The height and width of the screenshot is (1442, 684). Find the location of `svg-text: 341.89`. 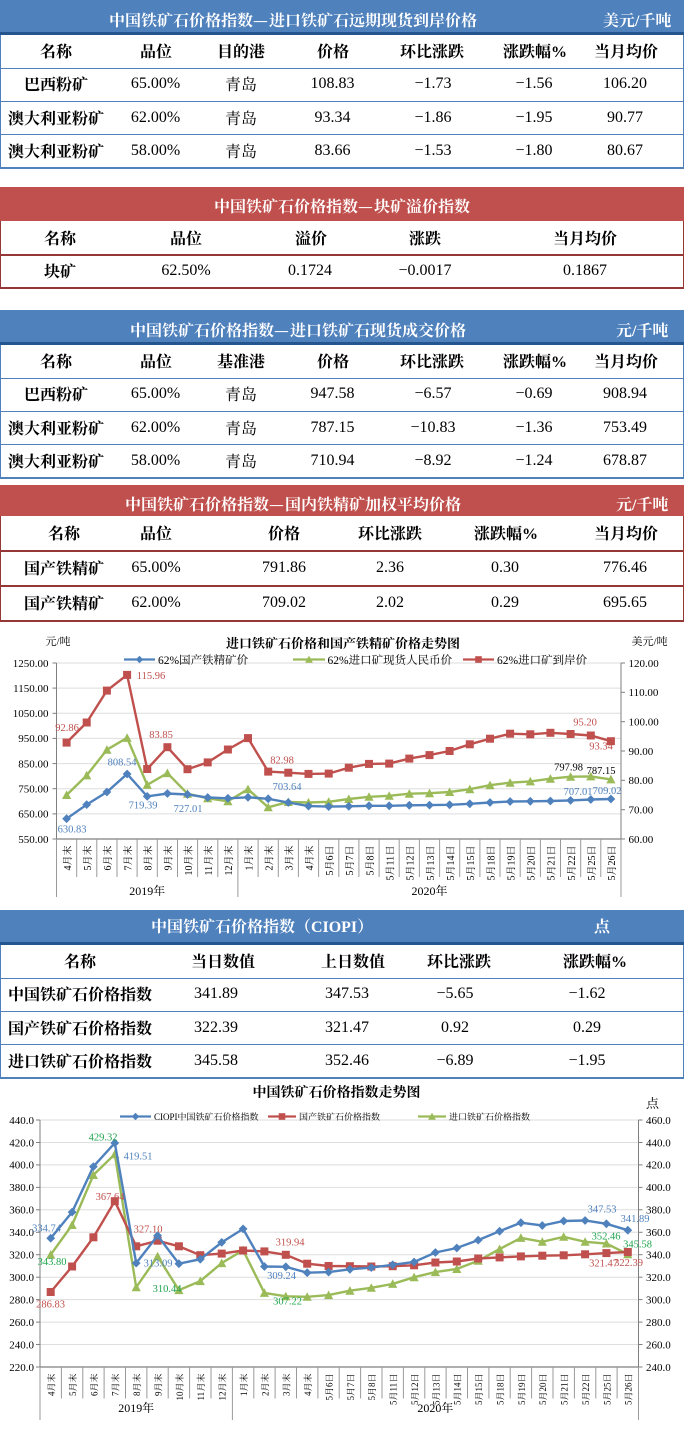

svg-text: 341.89 is located at coordinates (635, 1219).